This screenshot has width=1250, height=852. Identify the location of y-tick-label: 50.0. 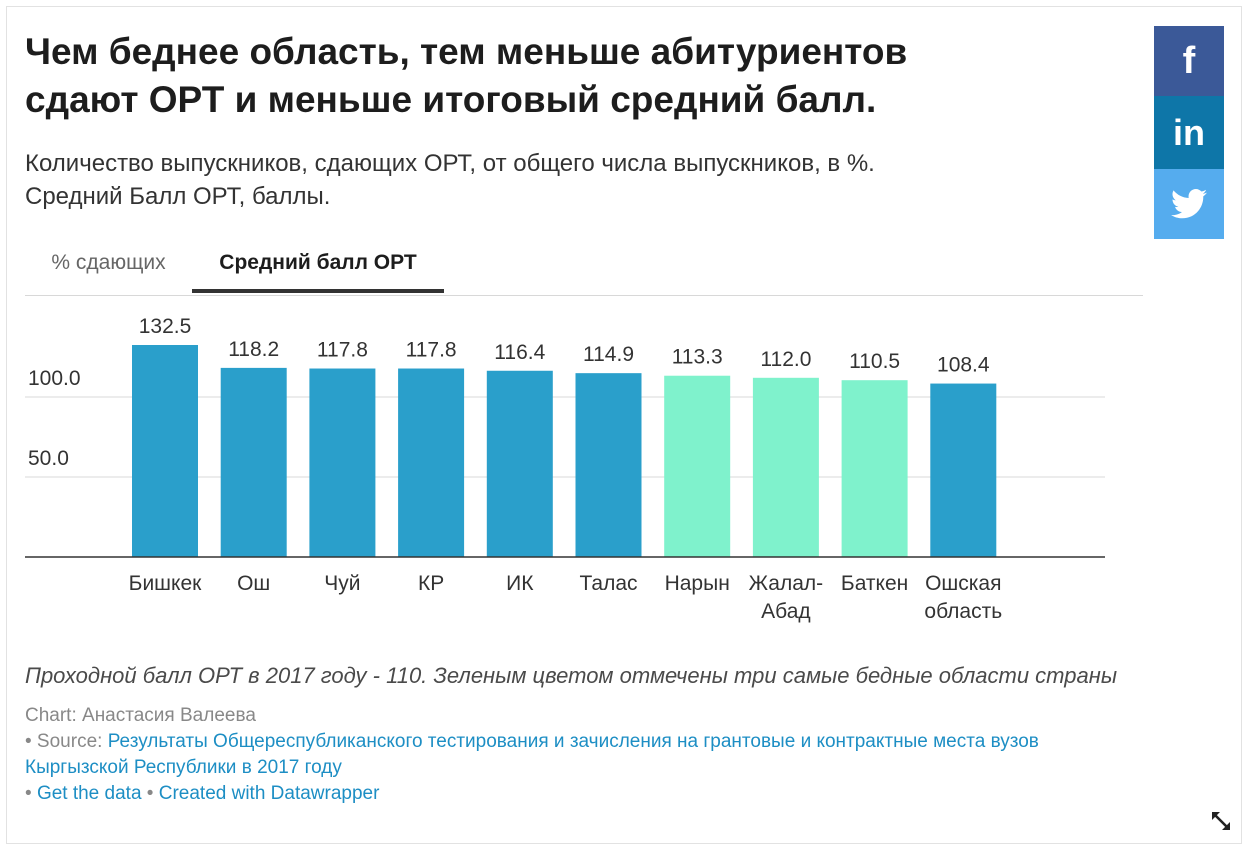
(48, 458).